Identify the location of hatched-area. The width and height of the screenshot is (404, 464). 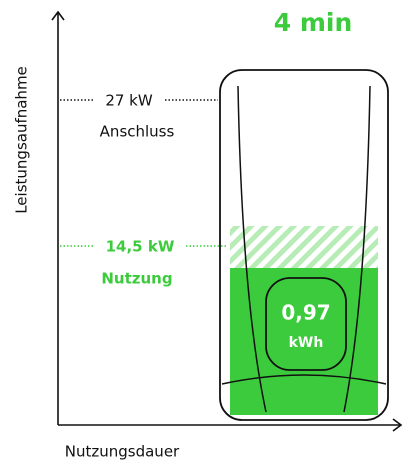
(304, 247).